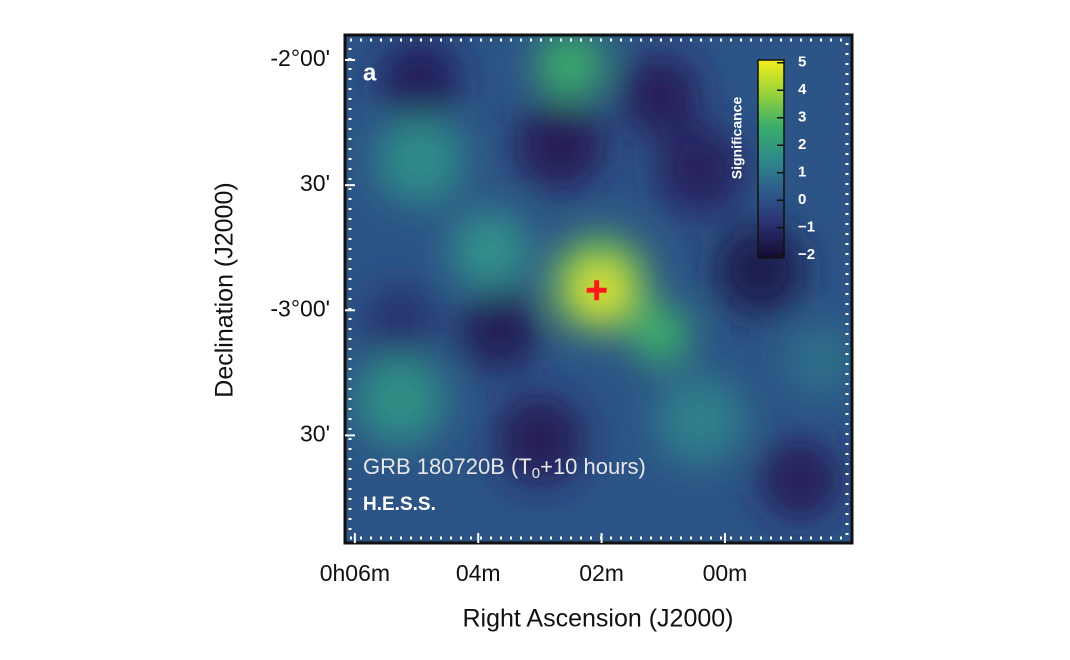 The image size is (1070, 660). What do you see at coordinates (300, 58) in the screenshot?
I see `y-tick-label: -2°00'` at bounding box center [300, 58].